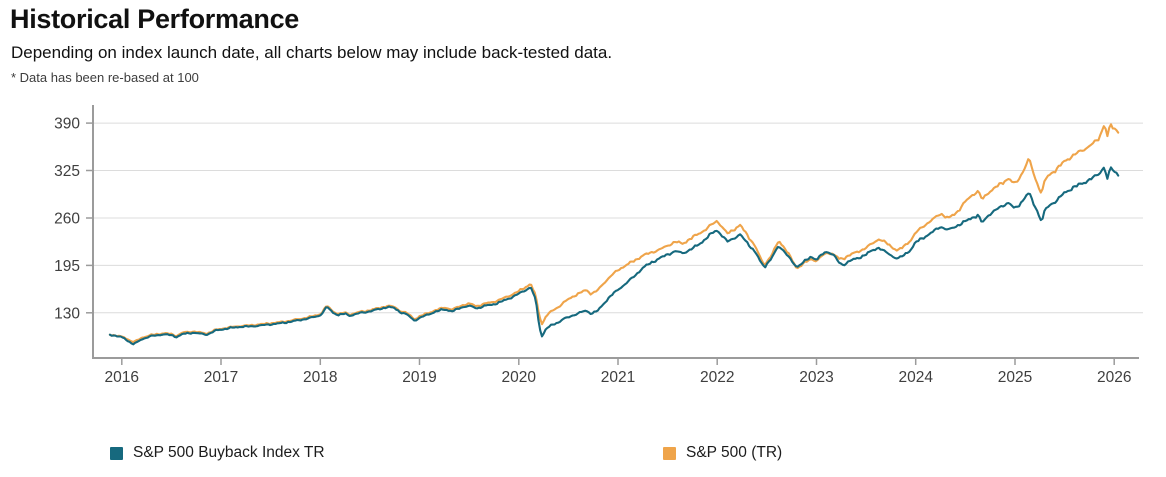 The width and height of the screenshot is (1166, 477). Describe the element at coordinates (519, 377) in the screenshot. I see `x-tick-label: 2020` at that location.